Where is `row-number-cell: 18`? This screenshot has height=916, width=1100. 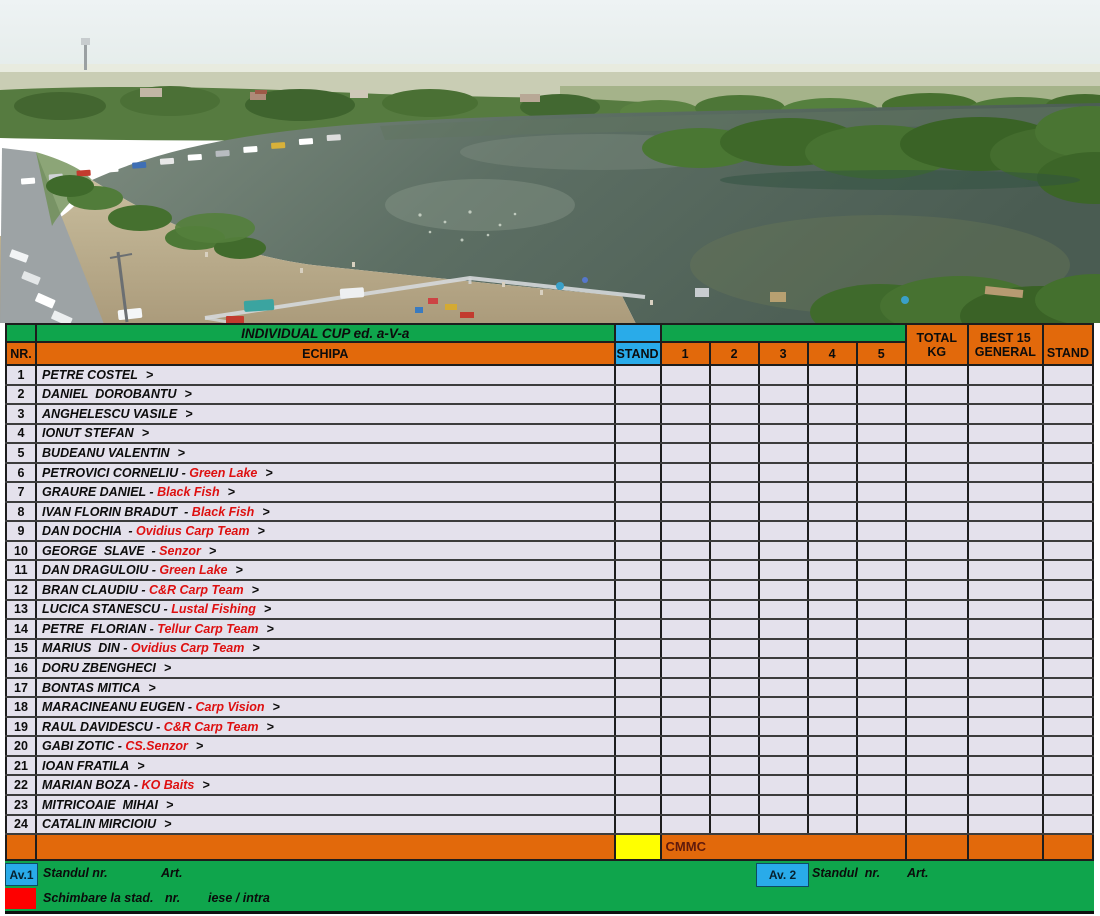 row-number-cell: 18 is located at coordinates (21, 707).